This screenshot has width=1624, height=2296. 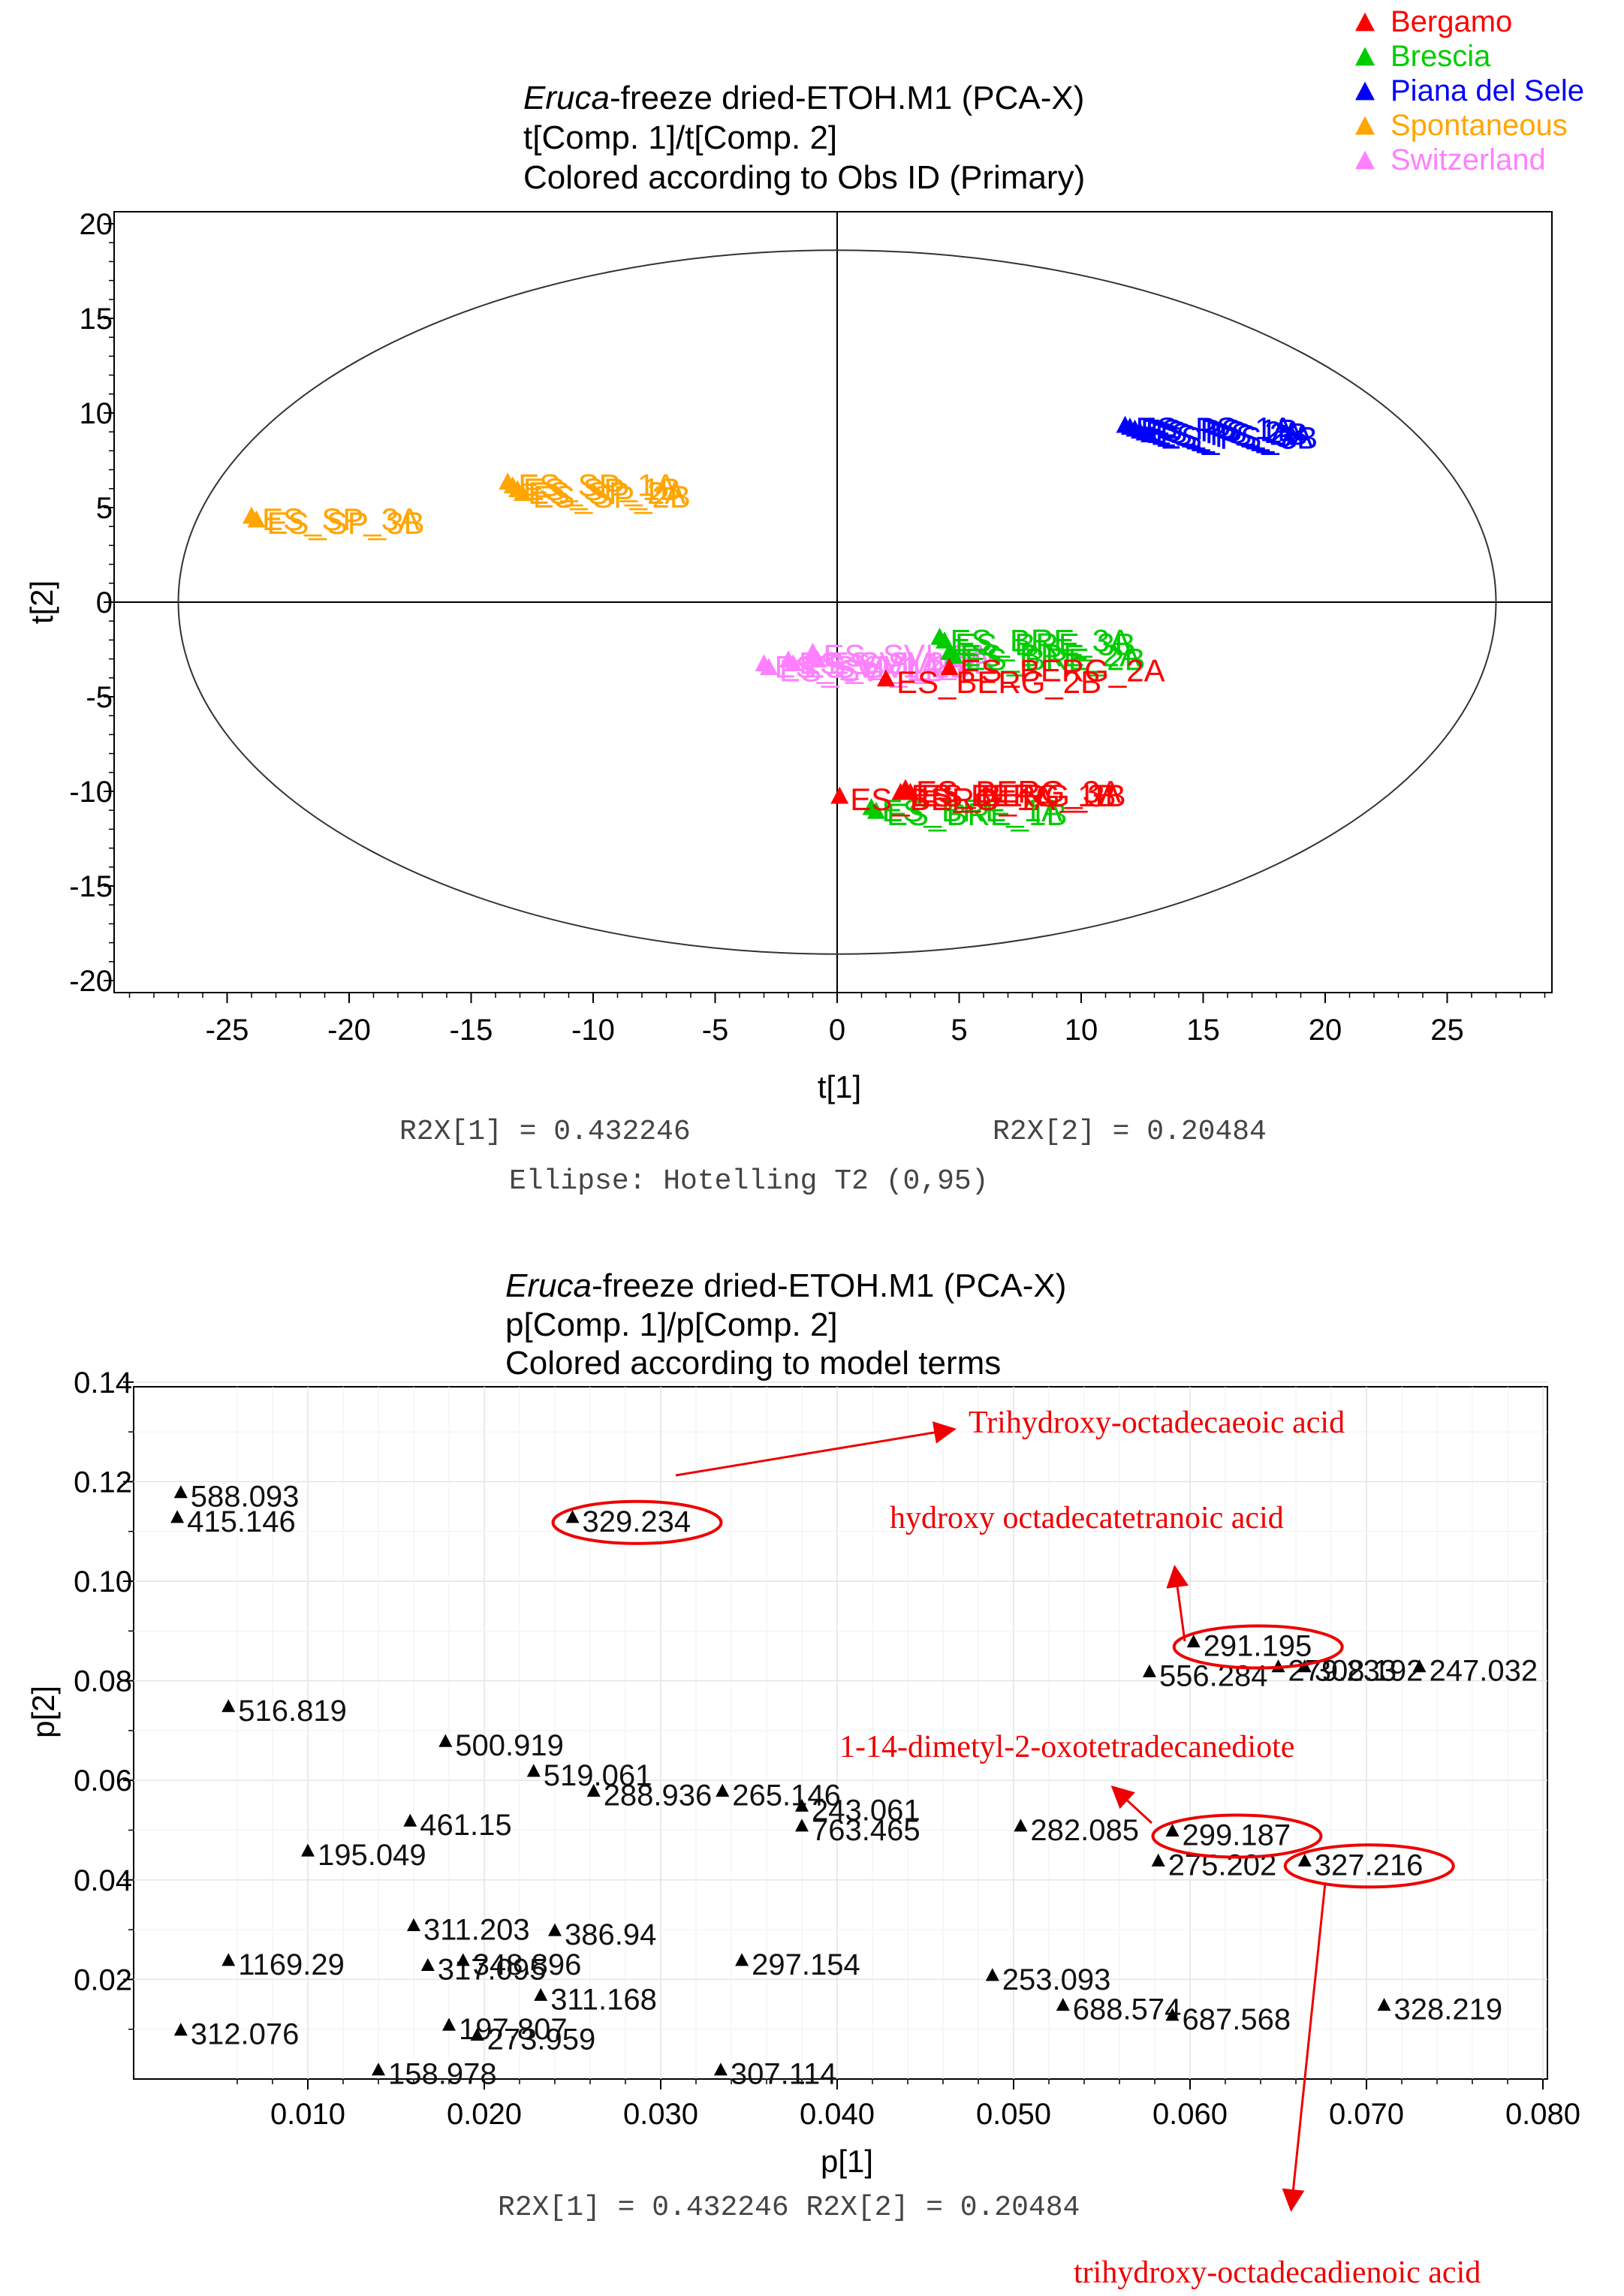 I want to click on load-title-rest: -freeze dried-ETOH.M1 (PCA-X), so click(x=829, y=1285).